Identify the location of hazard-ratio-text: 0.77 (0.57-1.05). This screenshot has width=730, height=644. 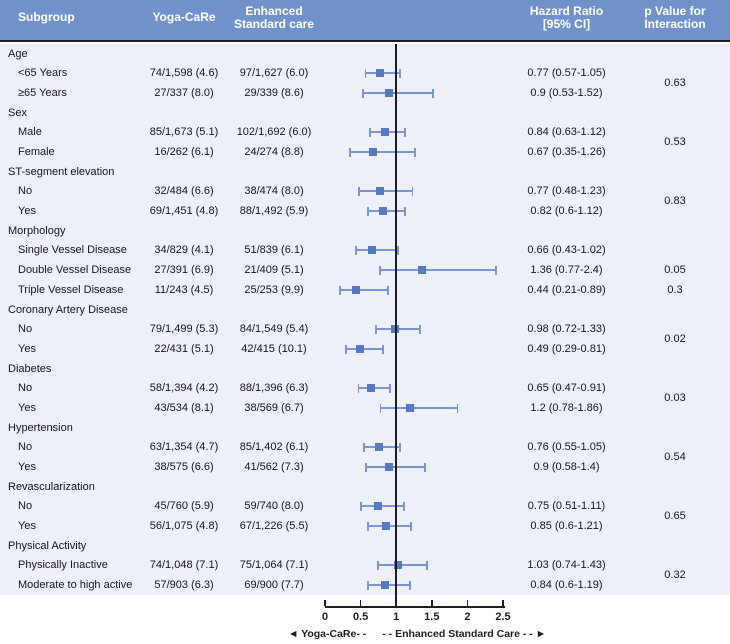
(566, 73).